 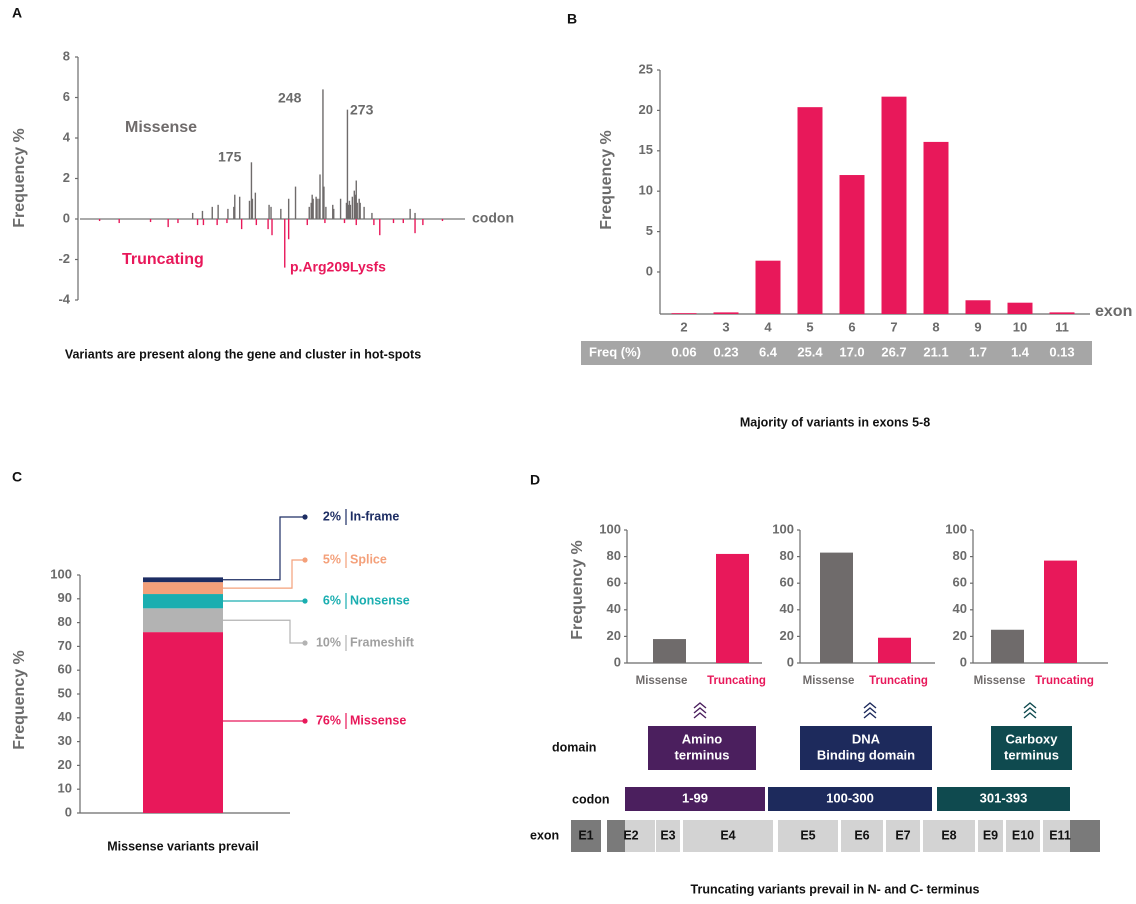 What do you see at coordinates (667, 835) in the screenshot?
I see `exon-label: E3` at bounding box center [667, 835].